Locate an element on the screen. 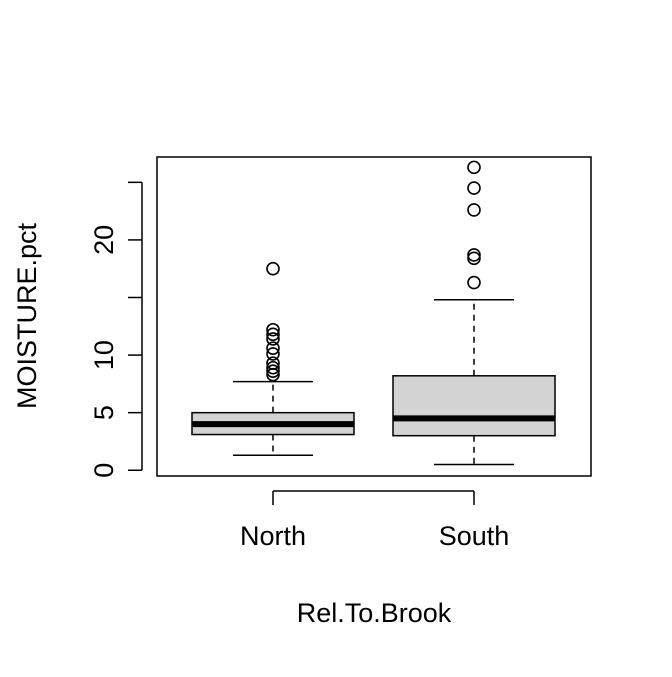 Image resolution: width=672 pixels, height=677 pixels. y-tick-label: 0 is located at coordinates (104, 470).